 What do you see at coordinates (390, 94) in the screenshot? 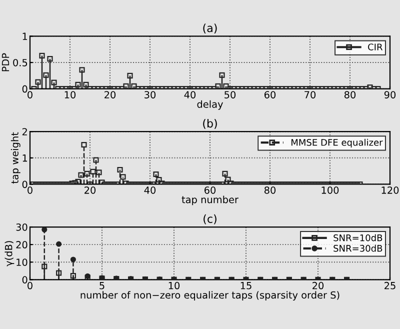
I see `x-tick-label: 90` at bounding box center [390, 94].